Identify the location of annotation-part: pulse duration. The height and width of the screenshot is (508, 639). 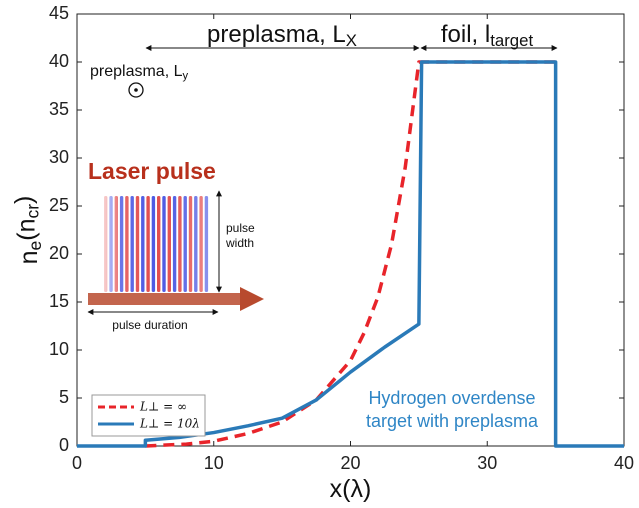
(149, 325).